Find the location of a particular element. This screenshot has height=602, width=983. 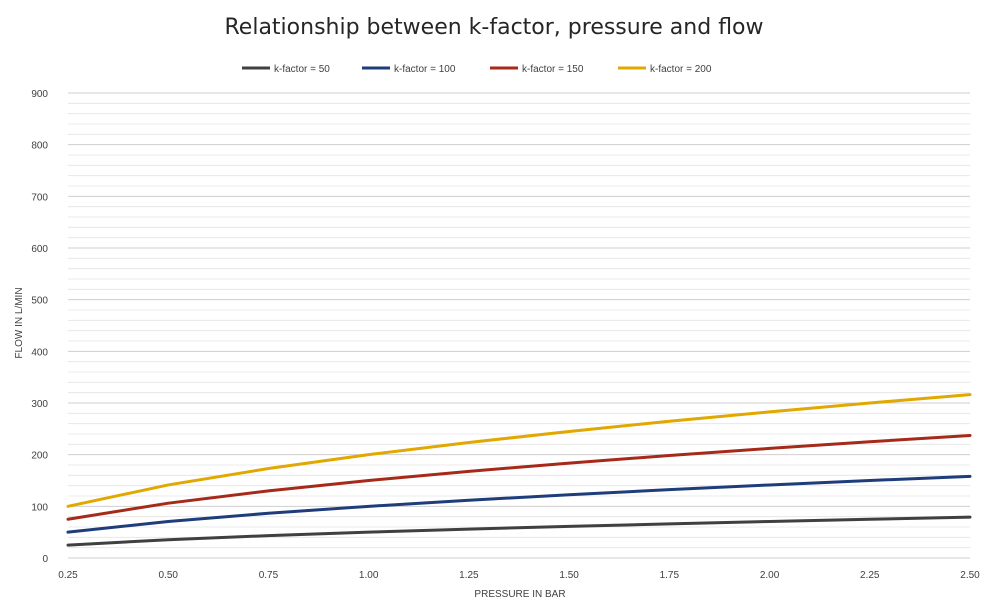

series-line-k3 is located at coordinates (519, 477).